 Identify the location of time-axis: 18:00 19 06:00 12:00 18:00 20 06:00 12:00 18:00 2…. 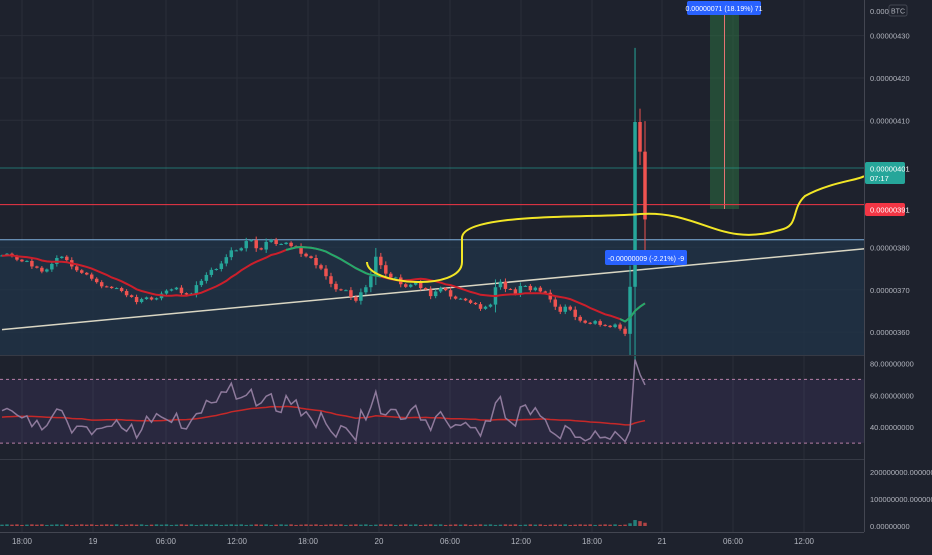
(466, 541).